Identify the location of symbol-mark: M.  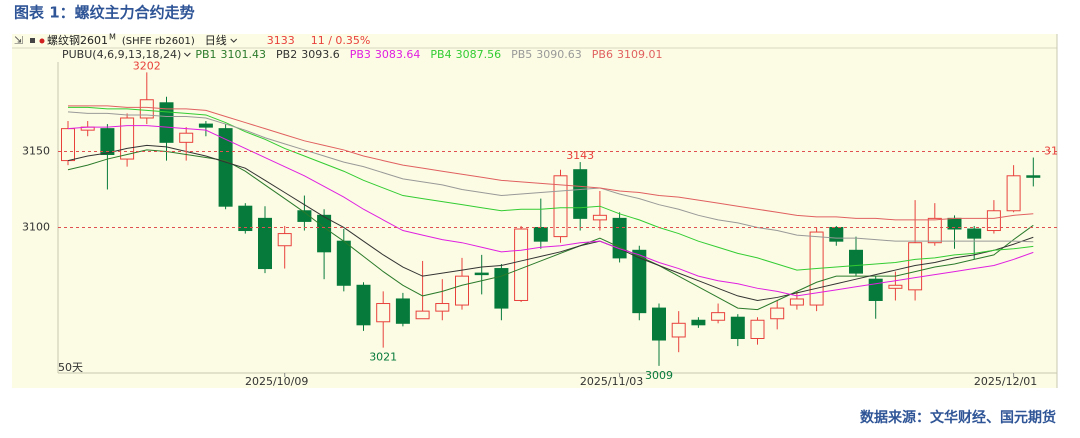
(112, 37).